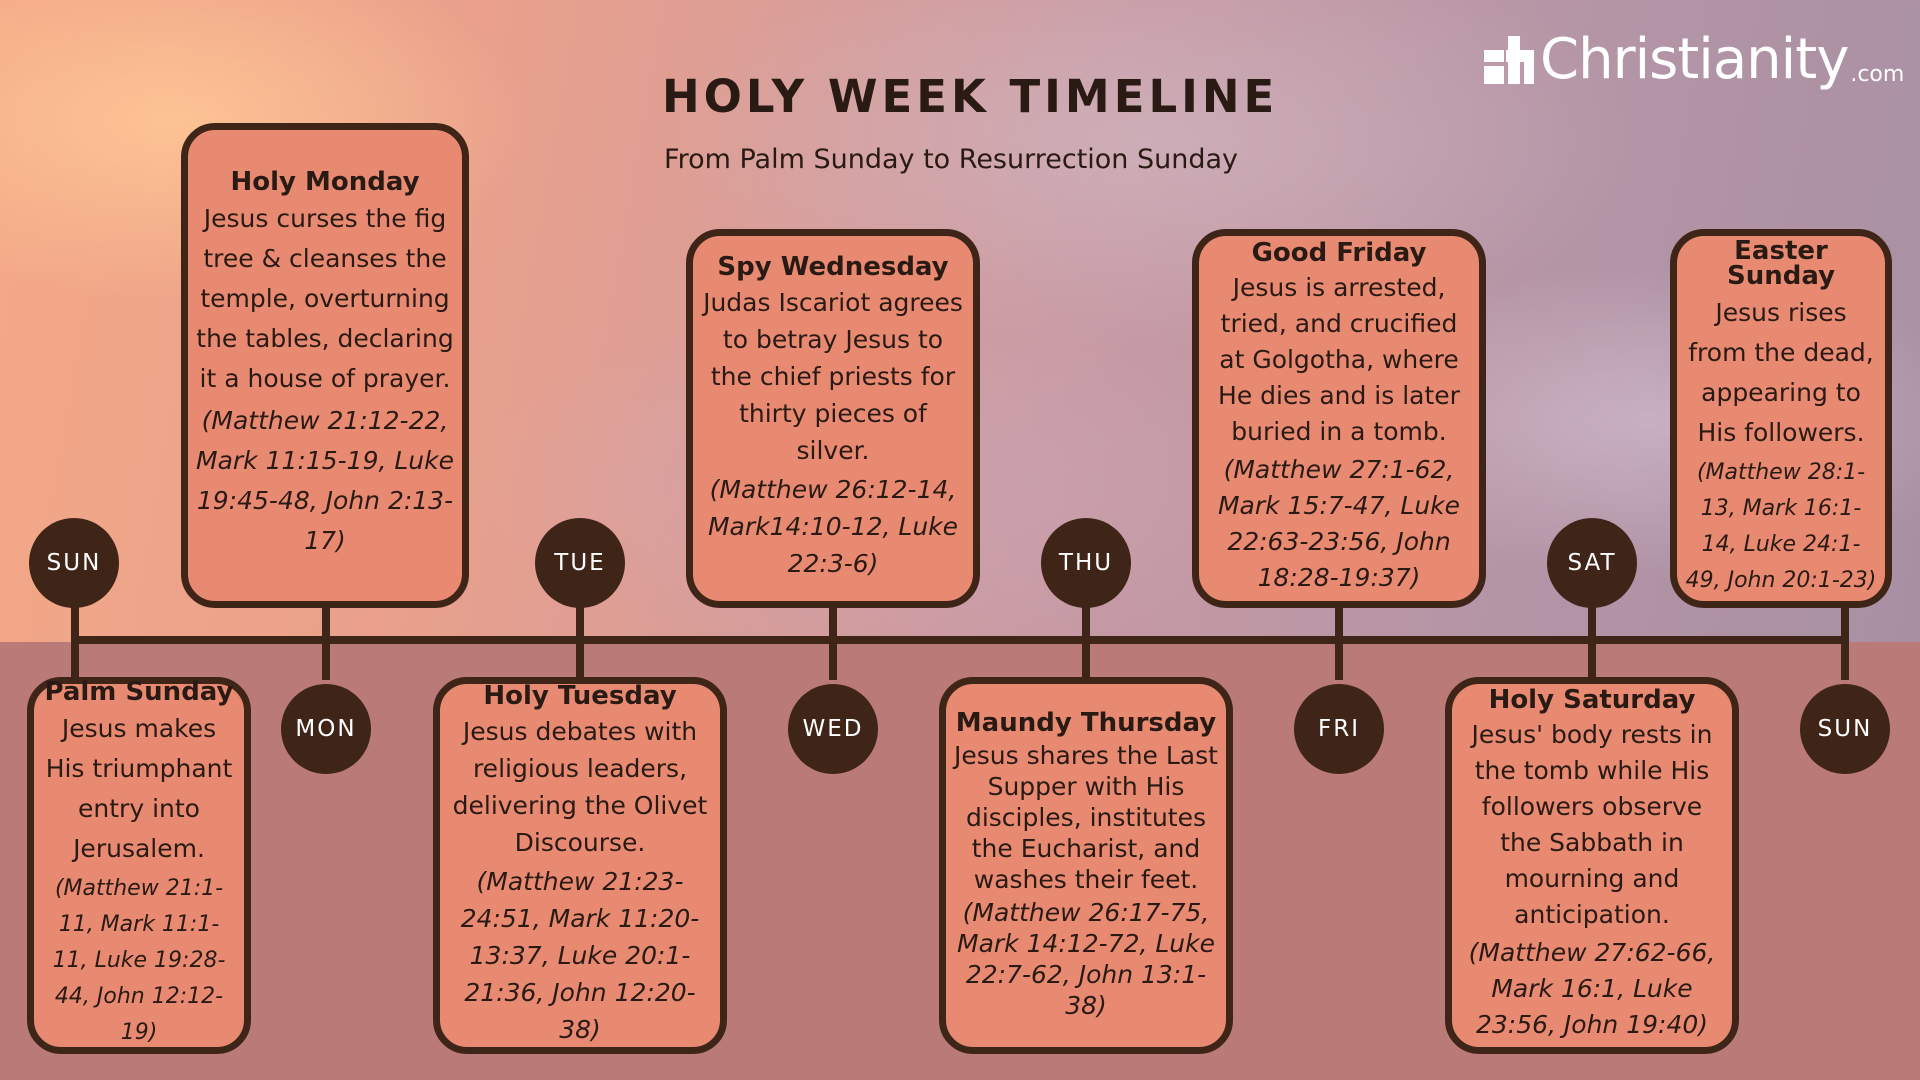  I want to click on timeline-axis, so click(961, 640).